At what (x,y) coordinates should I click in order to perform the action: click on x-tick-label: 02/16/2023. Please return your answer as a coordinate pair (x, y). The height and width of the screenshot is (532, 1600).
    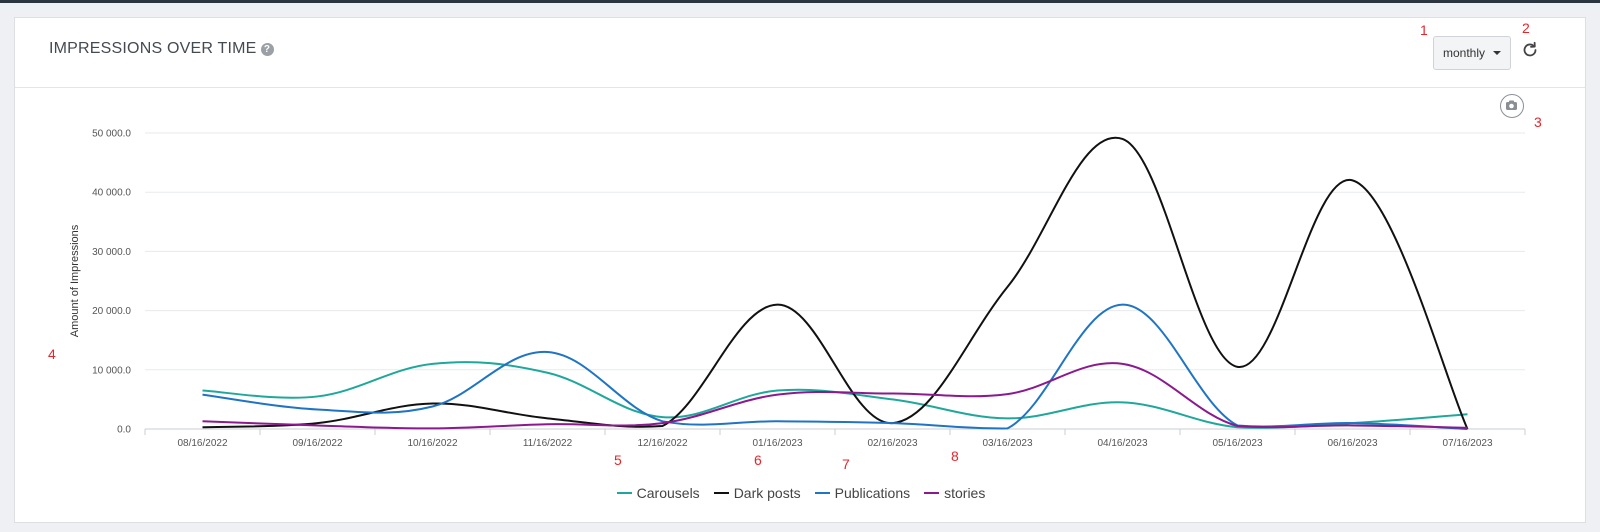
    Looking at the image, I should click on (892, 443).